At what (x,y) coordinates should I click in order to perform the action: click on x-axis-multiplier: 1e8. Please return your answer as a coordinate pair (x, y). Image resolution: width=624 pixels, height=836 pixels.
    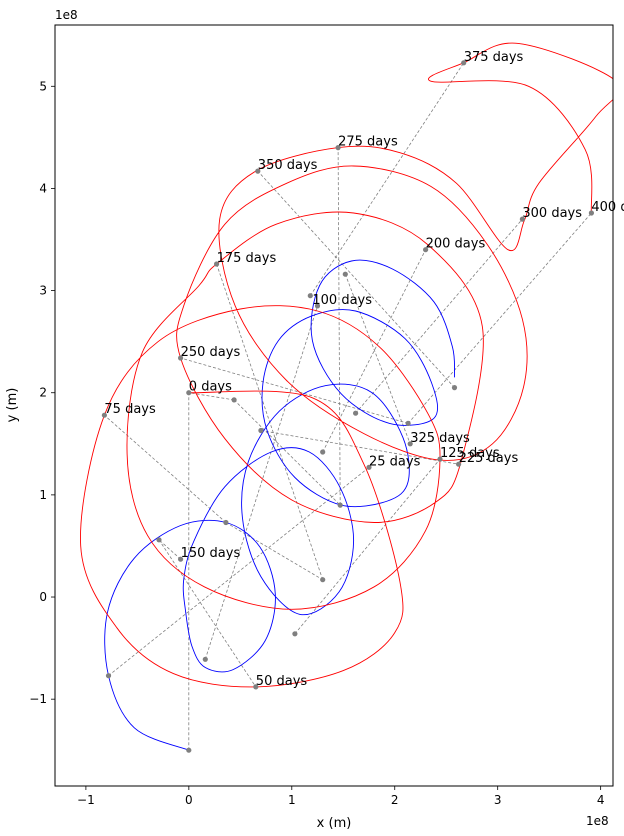
    Looking at the image, I should click on (597, 821).